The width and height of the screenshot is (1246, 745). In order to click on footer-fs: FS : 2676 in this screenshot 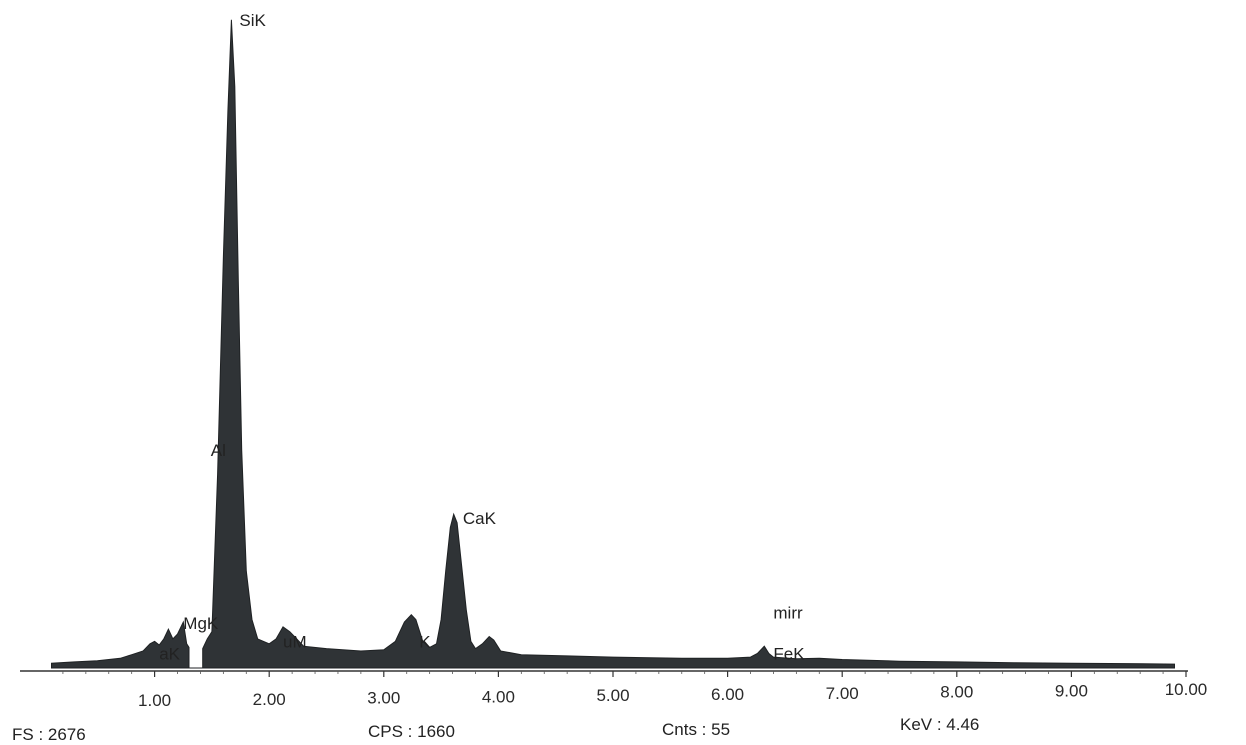, I will do `click(49, 734)`.